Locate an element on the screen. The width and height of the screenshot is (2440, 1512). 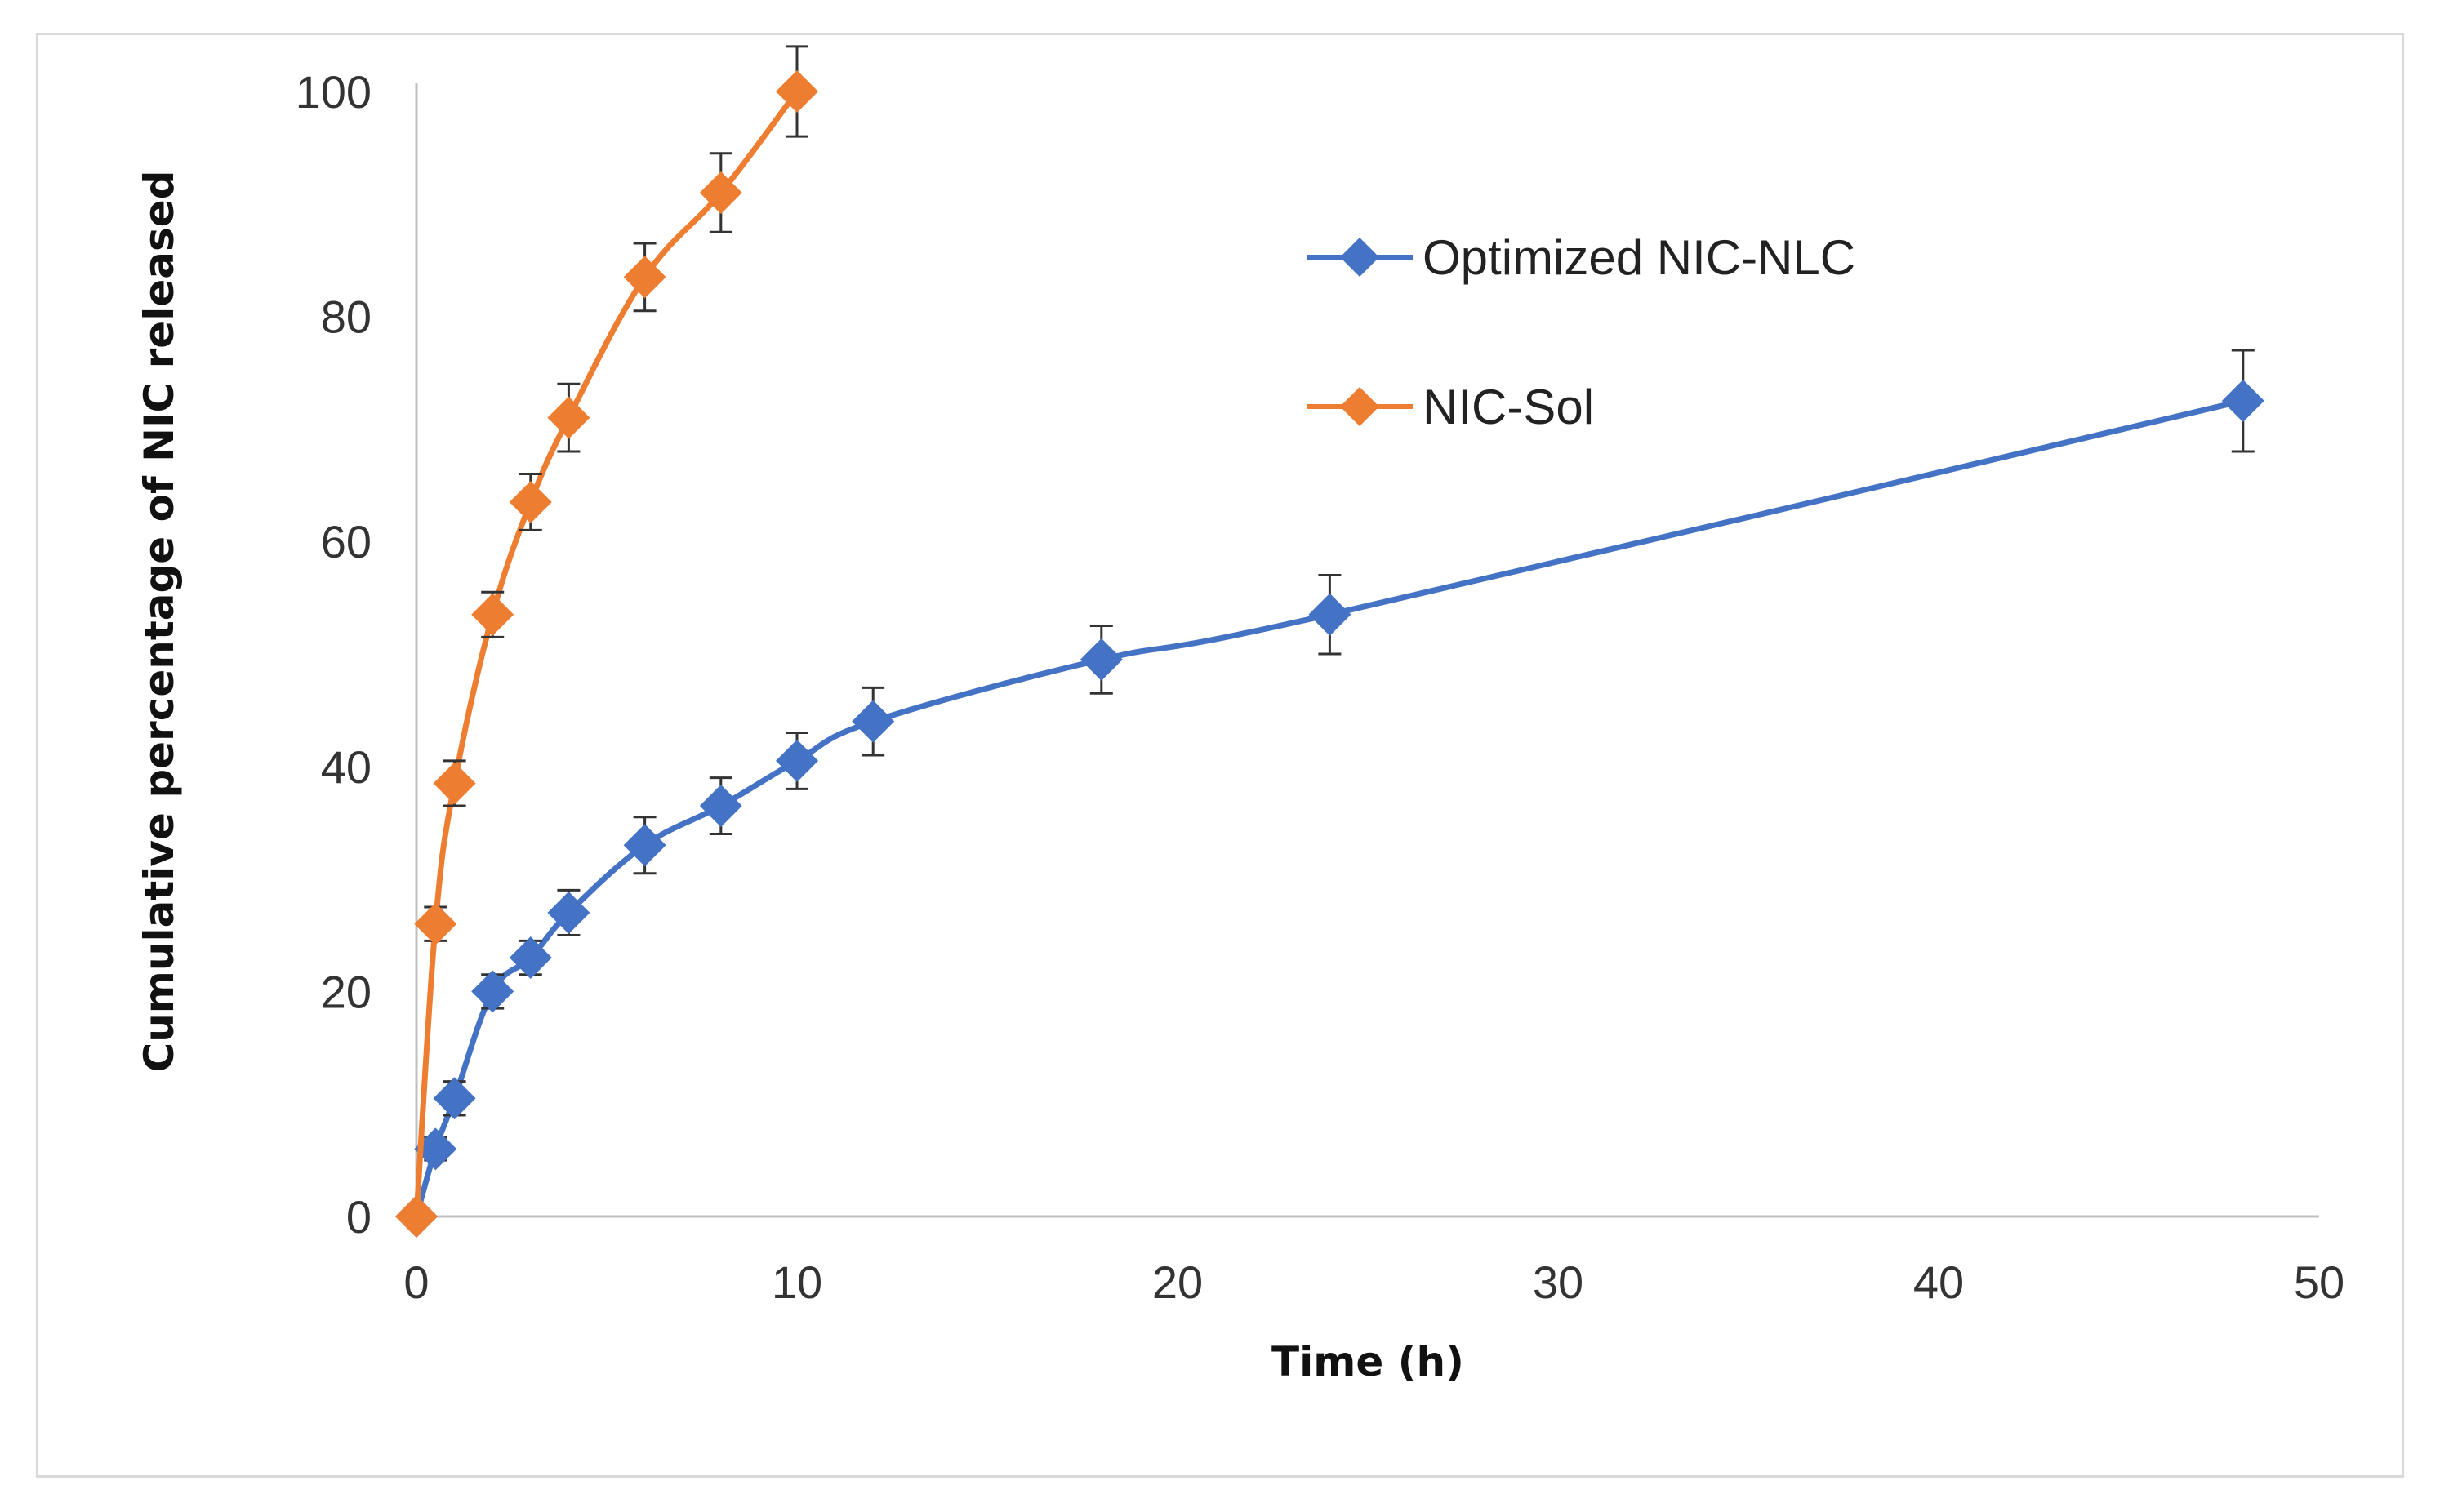
y-axis-title: Cumulative percentage of NIC released is located at coordinates (160, 622).